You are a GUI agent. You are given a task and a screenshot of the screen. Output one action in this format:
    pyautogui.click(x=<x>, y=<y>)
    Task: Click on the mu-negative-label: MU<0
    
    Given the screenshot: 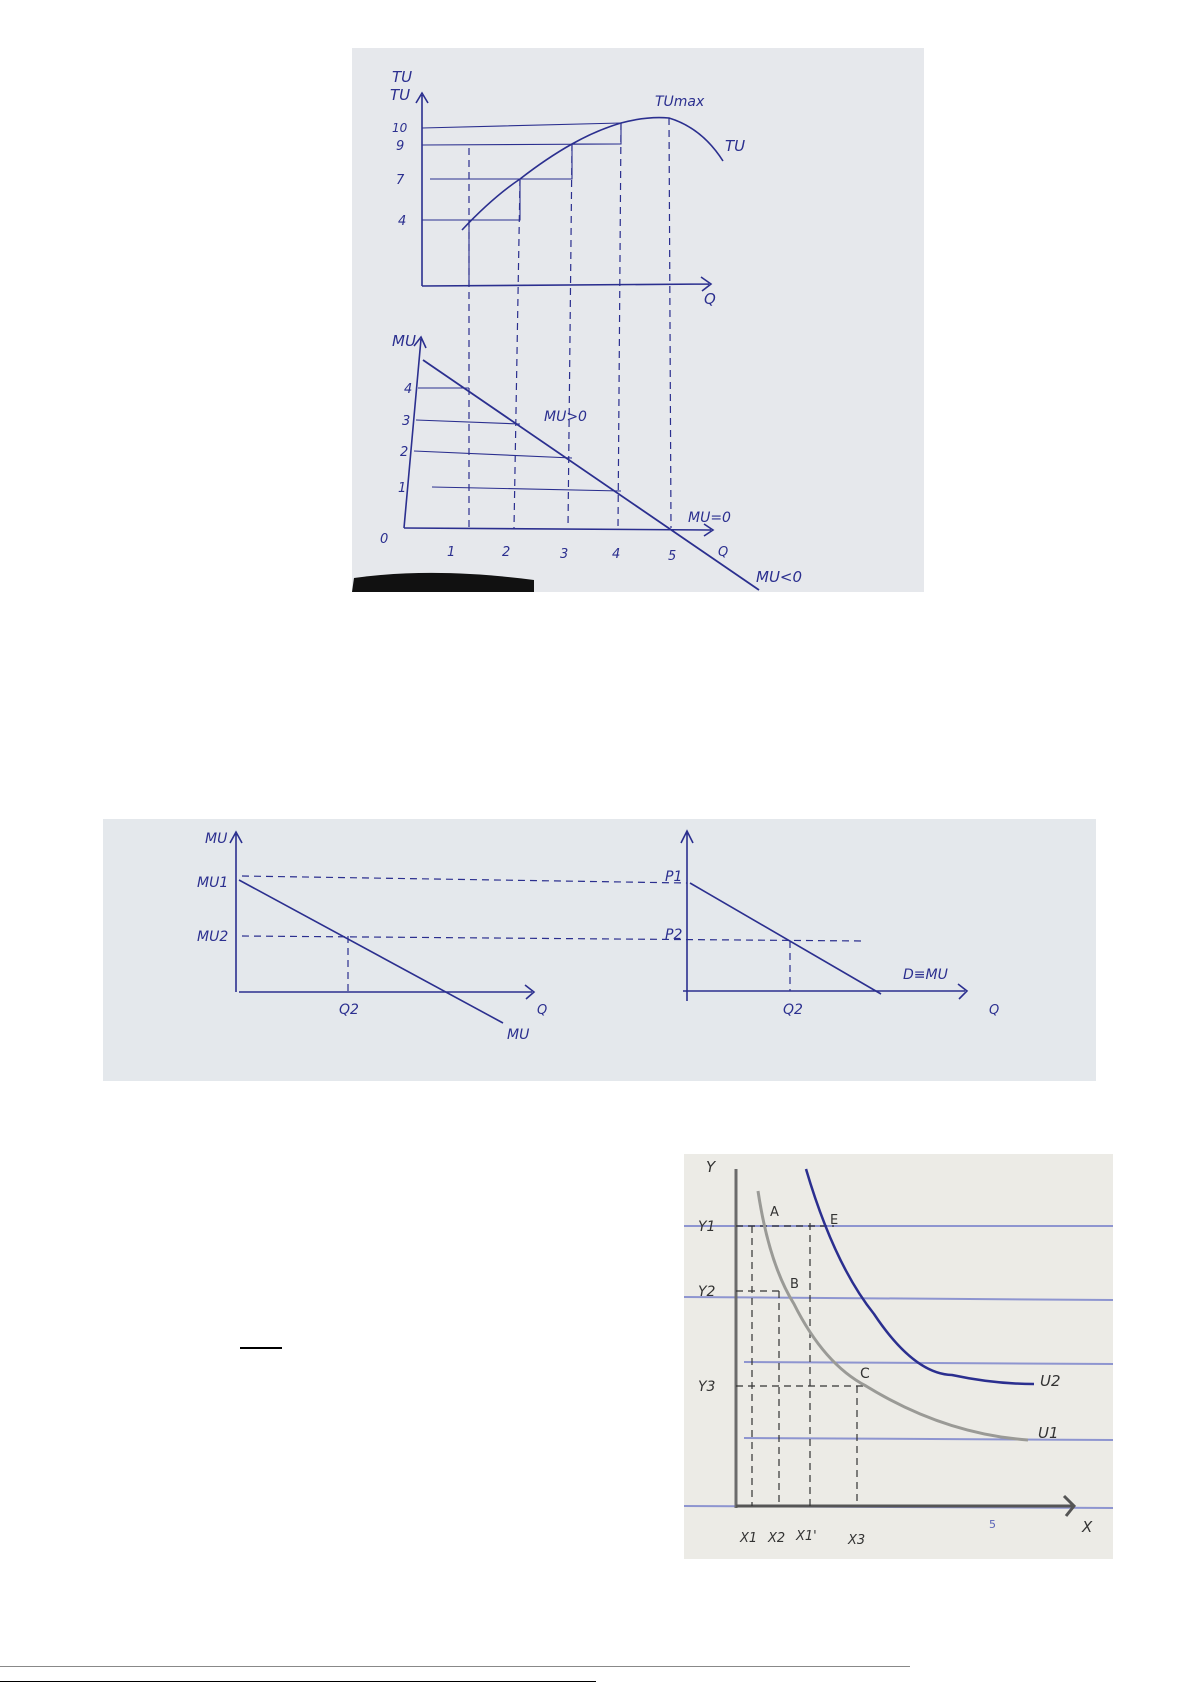 What is the action you would take?
    pyautogui.click(x=779, y=577)
    